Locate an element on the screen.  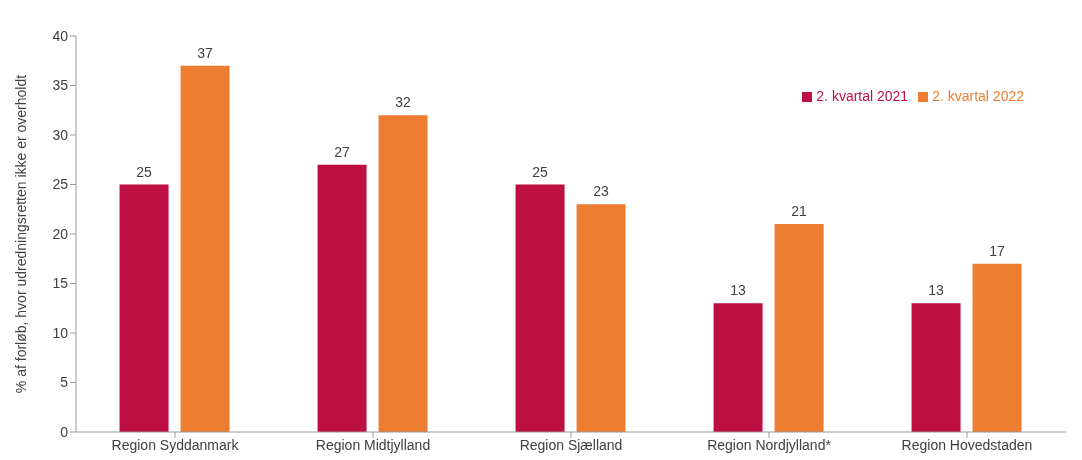
x-tick-label: Region Sjælland is located at coordinates (571, 444).